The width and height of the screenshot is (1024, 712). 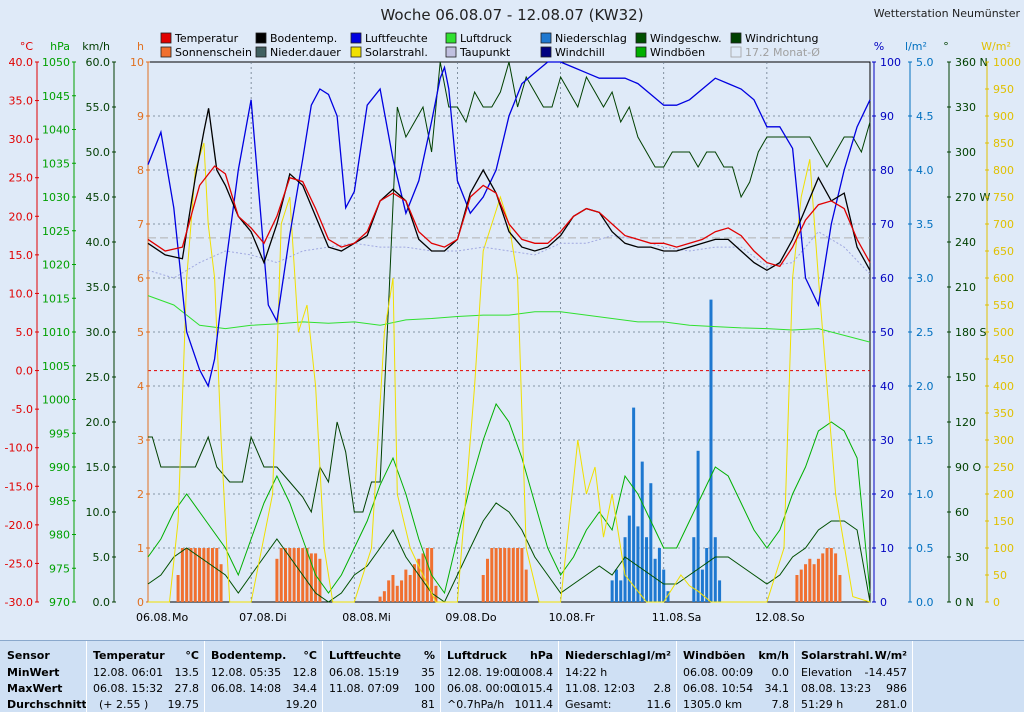 I want to click on x-day-label: Mi, so click(x=384, y=617).